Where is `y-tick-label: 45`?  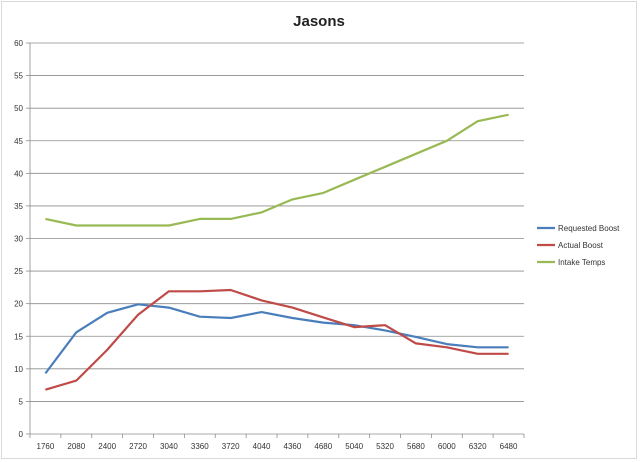
y-tick-label: 45 is located at coordinates (18, 141).